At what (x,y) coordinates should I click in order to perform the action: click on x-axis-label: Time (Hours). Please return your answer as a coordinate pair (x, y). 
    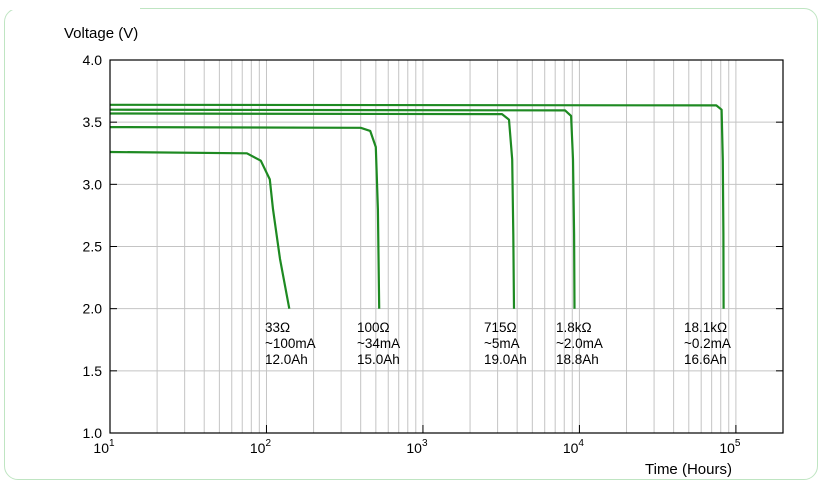
    Looking at the image, I should click on (688, 469).